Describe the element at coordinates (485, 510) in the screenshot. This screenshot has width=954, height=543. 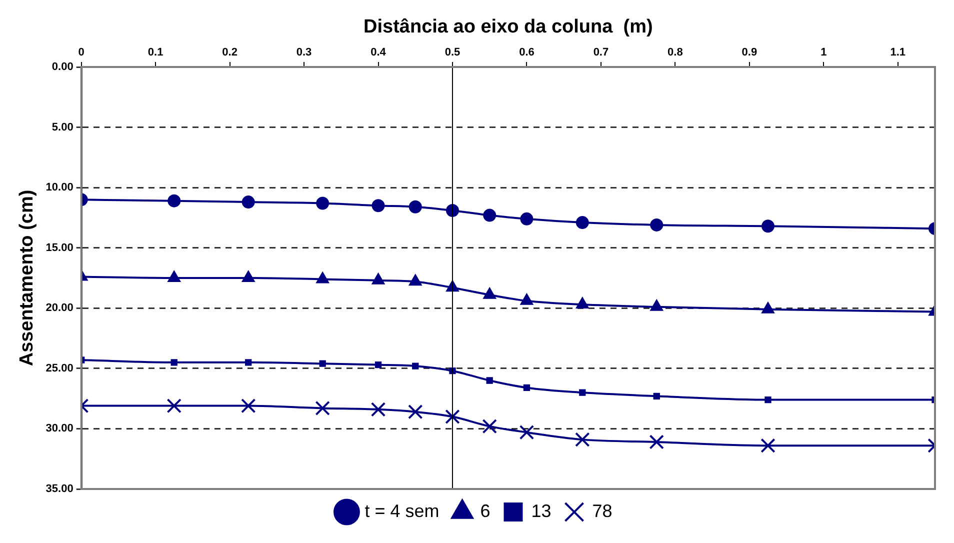
I see `legend-label: 6` at that location.